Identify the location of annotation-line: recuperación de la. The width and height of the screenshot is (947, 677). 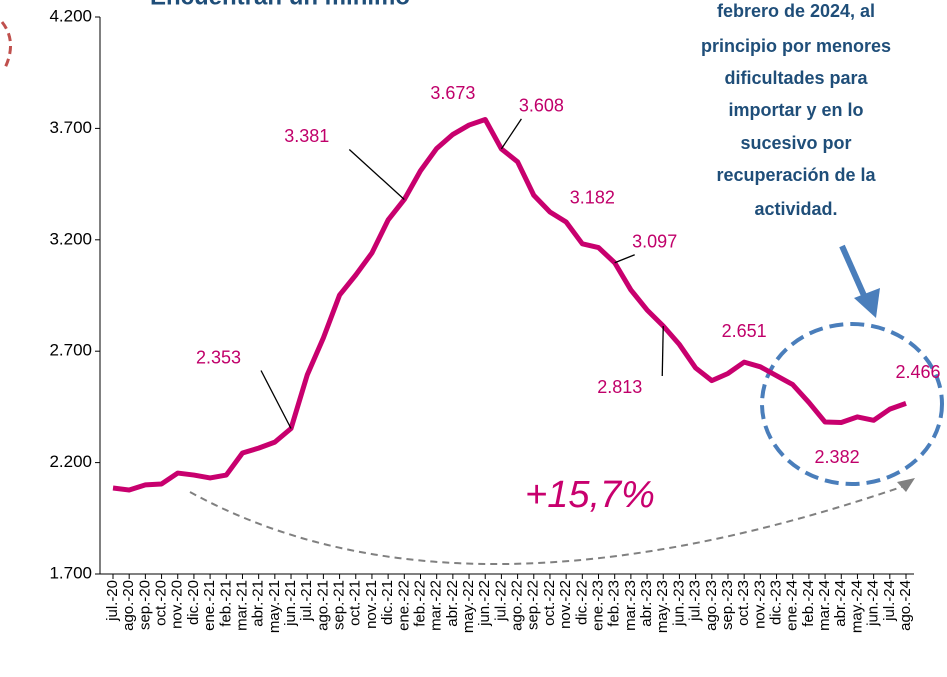
(796, 175).